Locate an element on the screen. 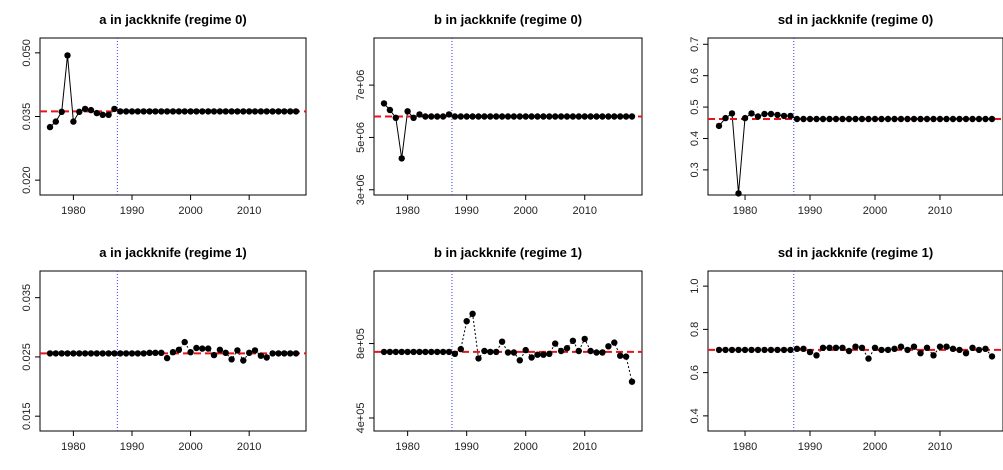 Image resolution: width=1003 pixels, height=470 pixels. y-tick-label: 0.4 is located at coordinates (695, 138).